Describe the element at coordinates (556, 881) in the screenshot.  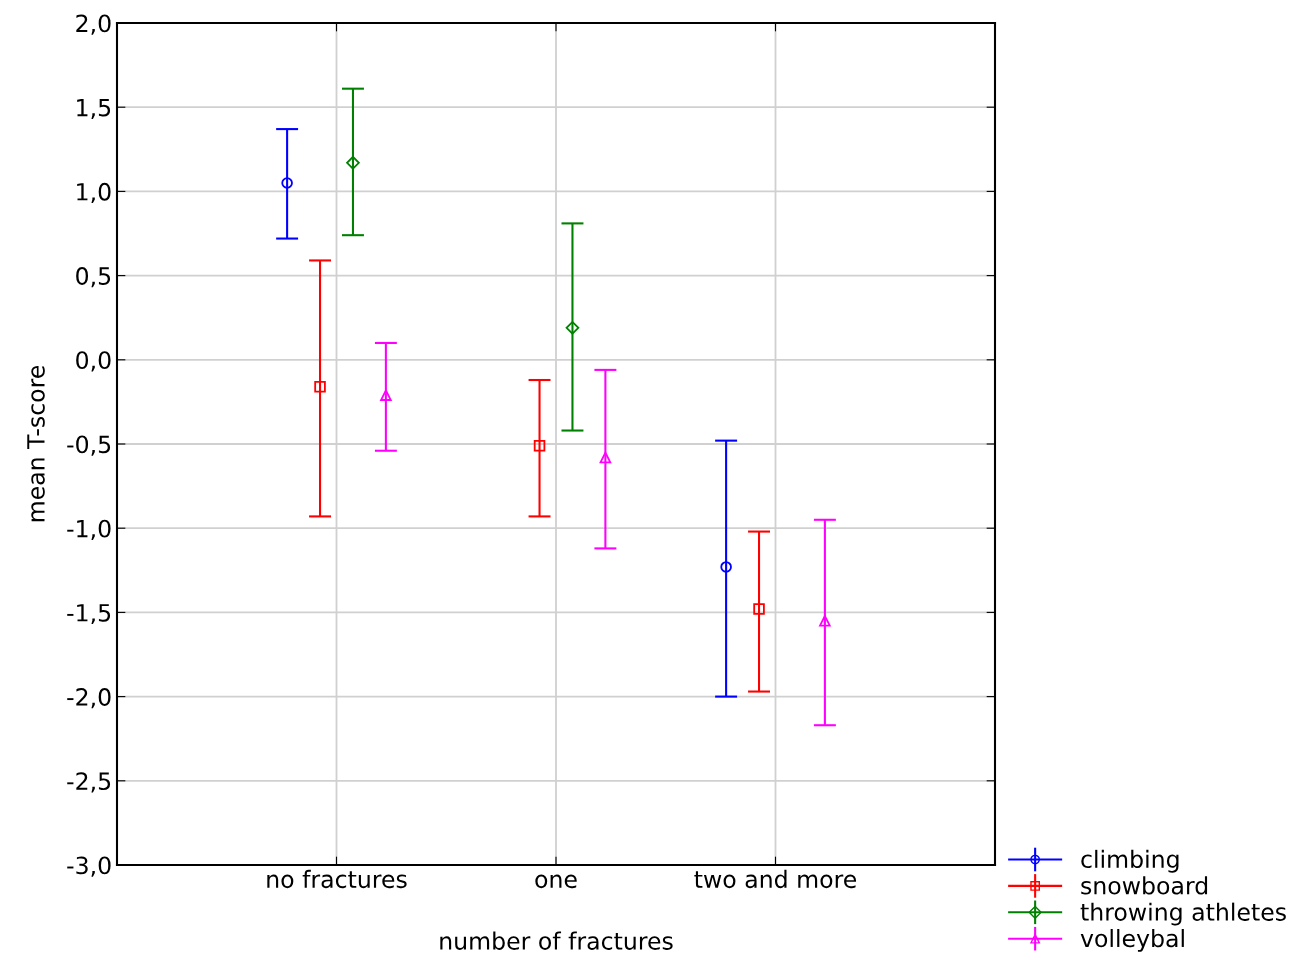
I see `x-tick-label: one` at that location.